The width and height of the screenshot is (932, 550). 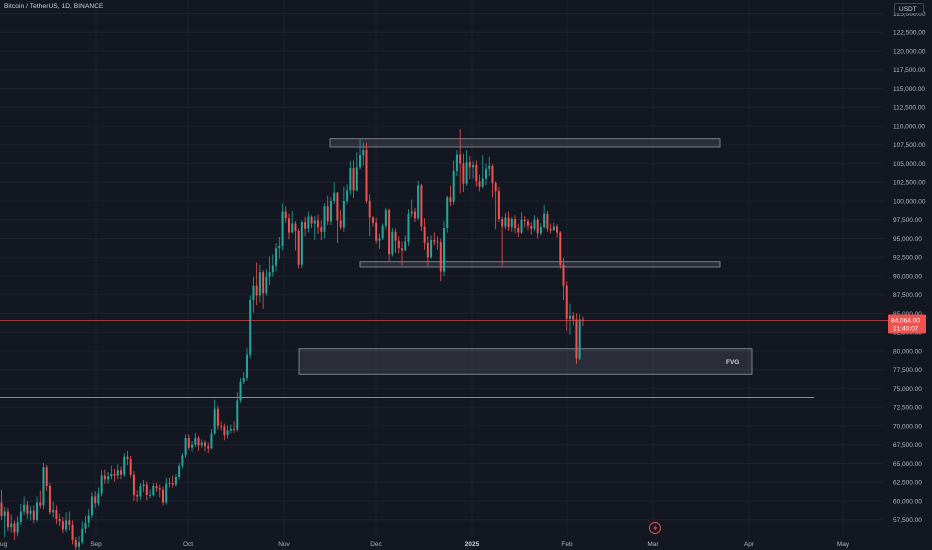 What do you see at coordinates (732, 362) in the screenshot?
I see `fvg-label: FVG` at bounding box center [732, 362].